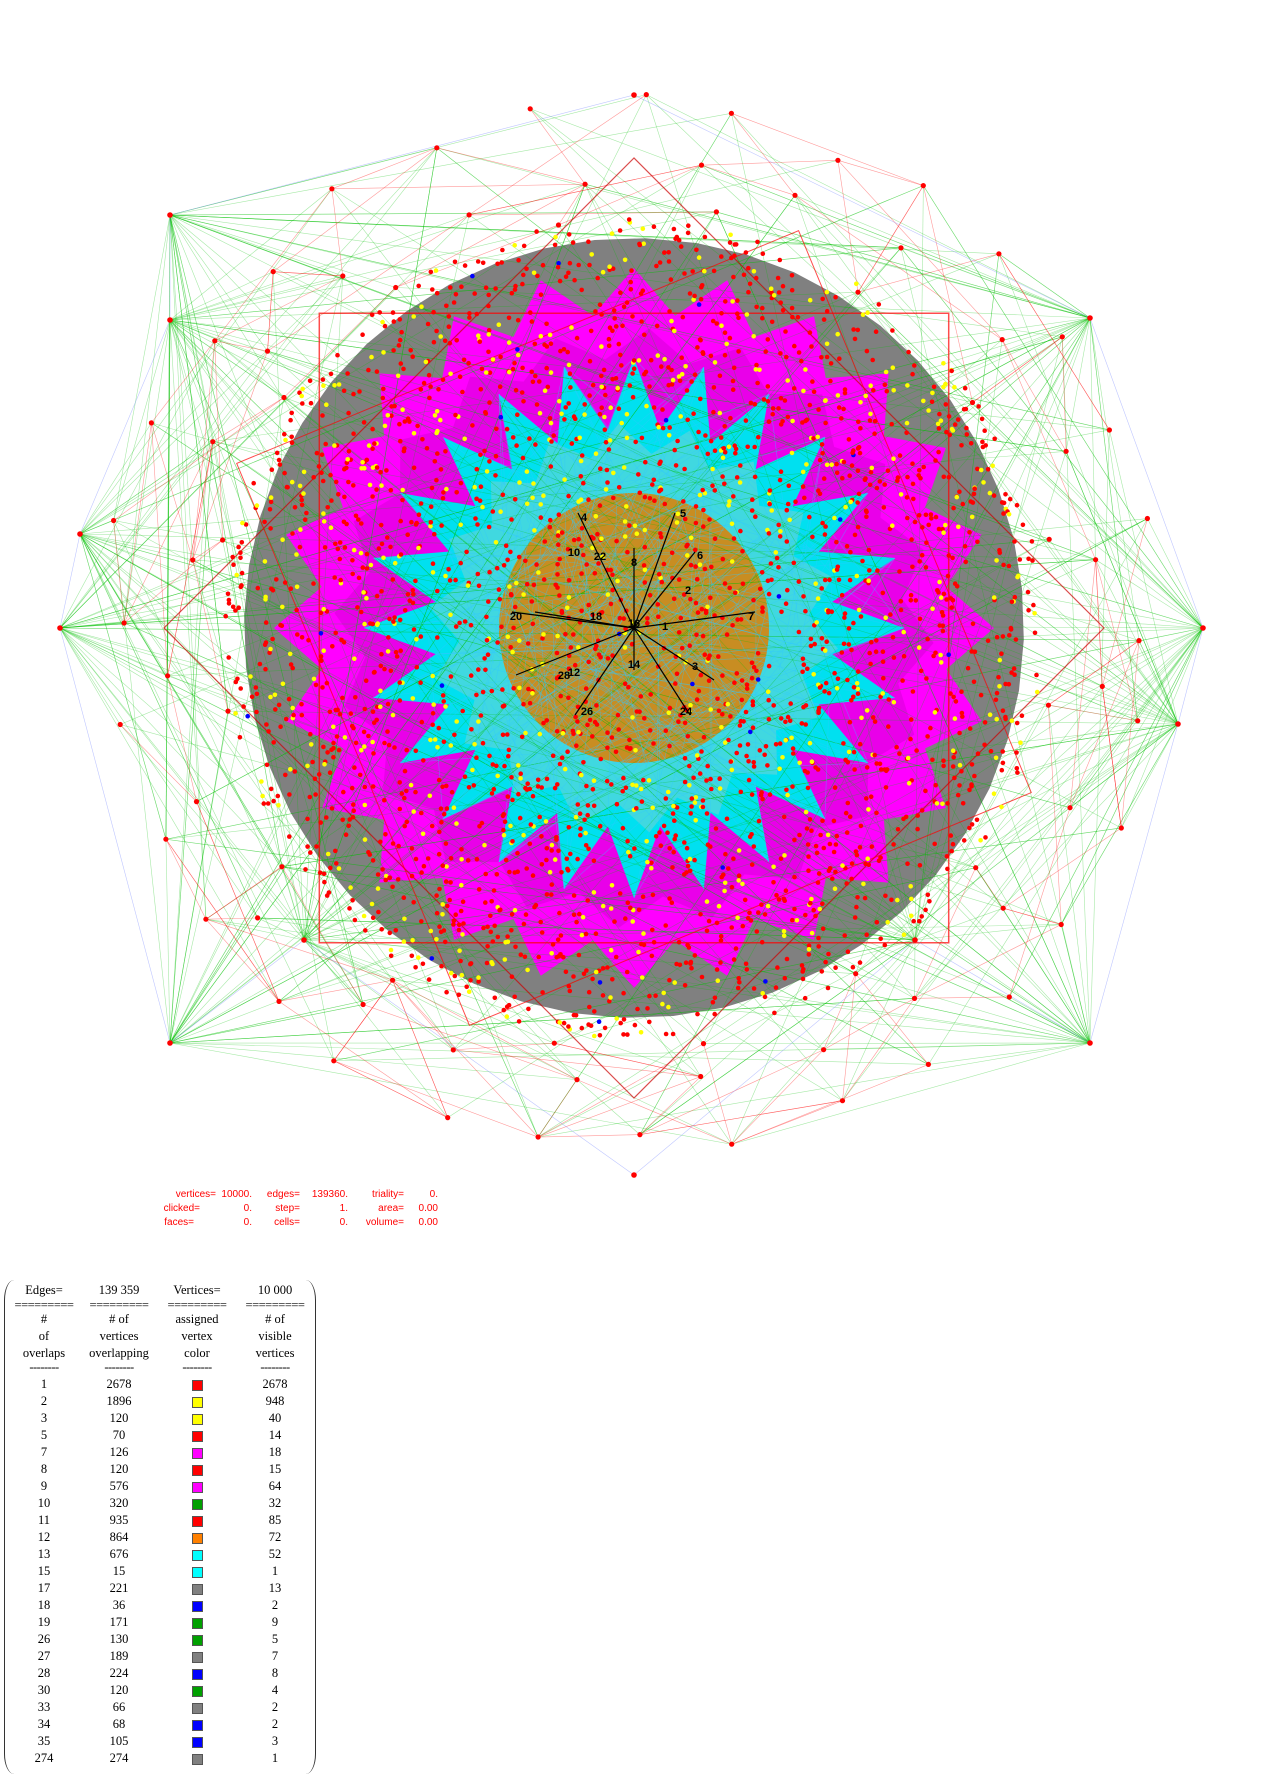 This screenshot has width=1269, height=1774. What do you see at coordinates (343, 1222) in the screenshot?
I see `cells-value: 0.` at bounding box center [343, 1222].